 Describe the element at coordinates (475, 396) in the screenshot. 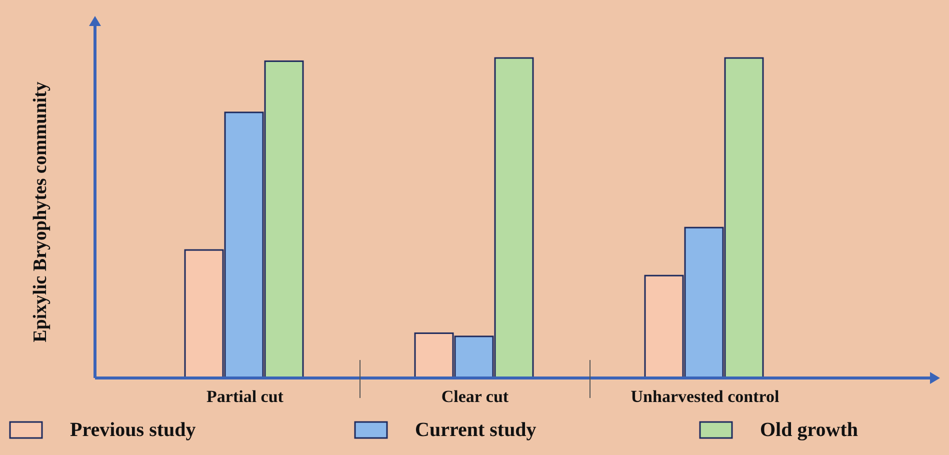

I see `x-tick-label: Clear cut` at that location.